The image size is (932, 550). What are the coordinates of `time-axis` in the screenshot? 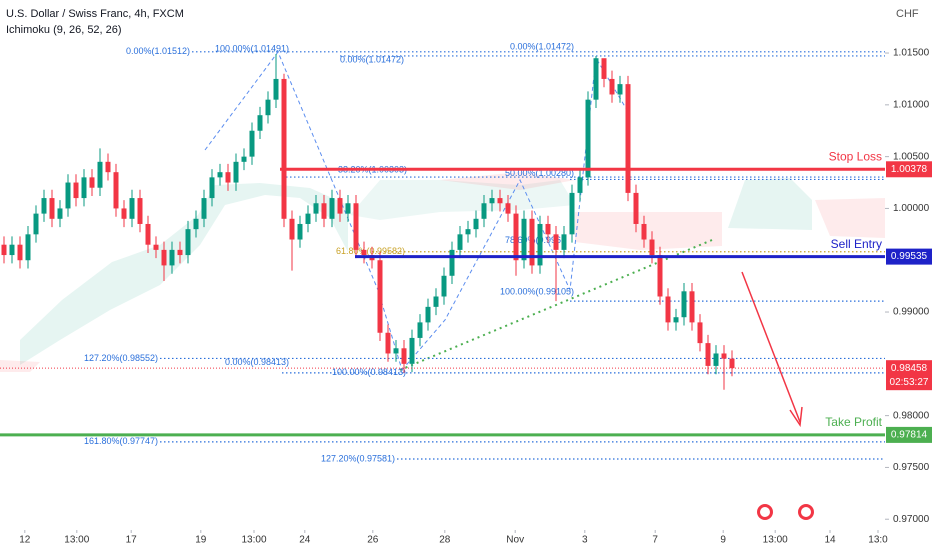 It's located at (466, 540).